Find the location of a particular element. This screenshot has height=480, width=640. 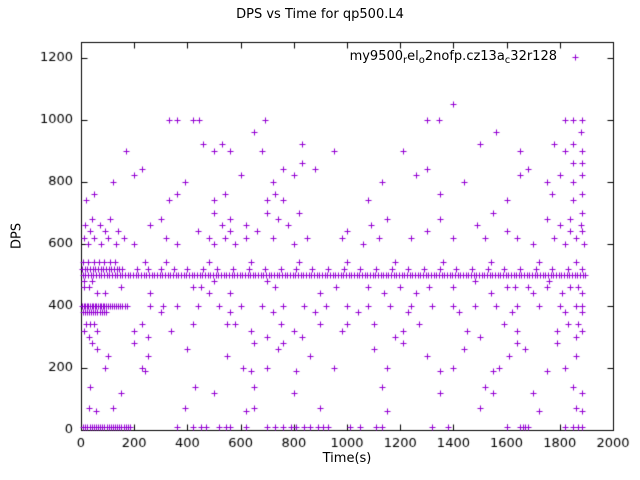

legend-label-text: el is located at coordinates (413, 56).